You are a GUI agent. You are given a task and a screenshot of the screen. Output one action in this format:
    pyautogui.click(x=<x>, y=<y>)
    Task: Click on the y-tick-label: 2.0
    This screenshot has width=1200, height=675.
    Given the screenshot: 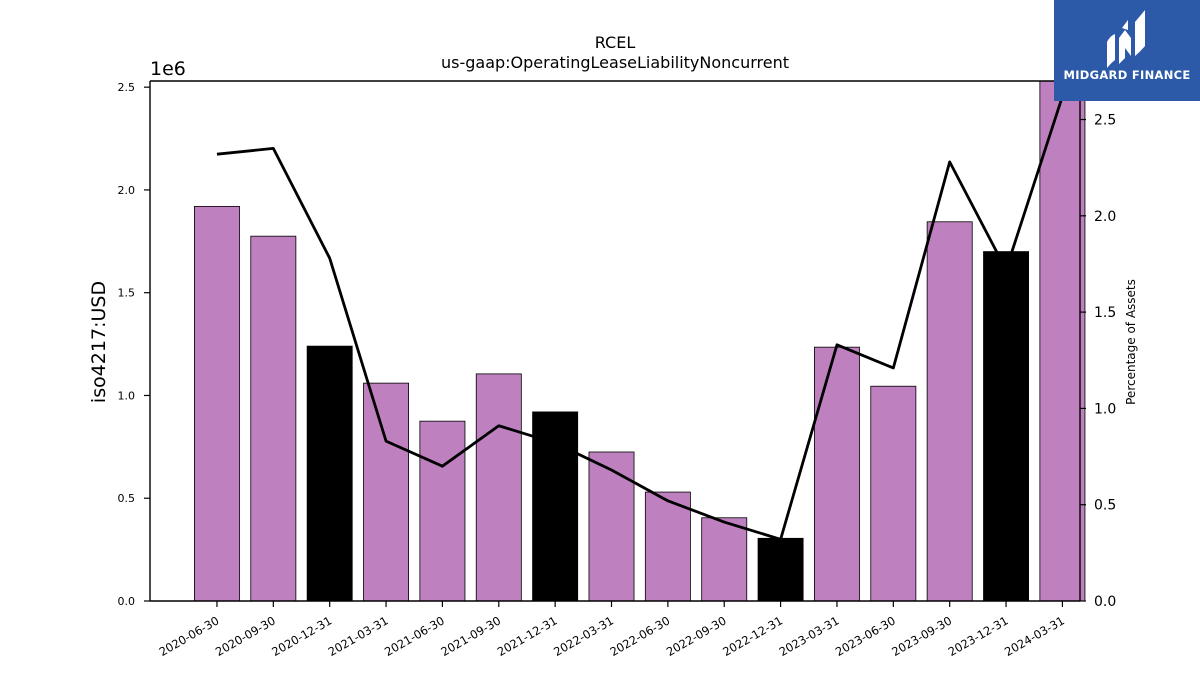 What is the action you would take?
    pyautogui.click(x=127, y=190)
    